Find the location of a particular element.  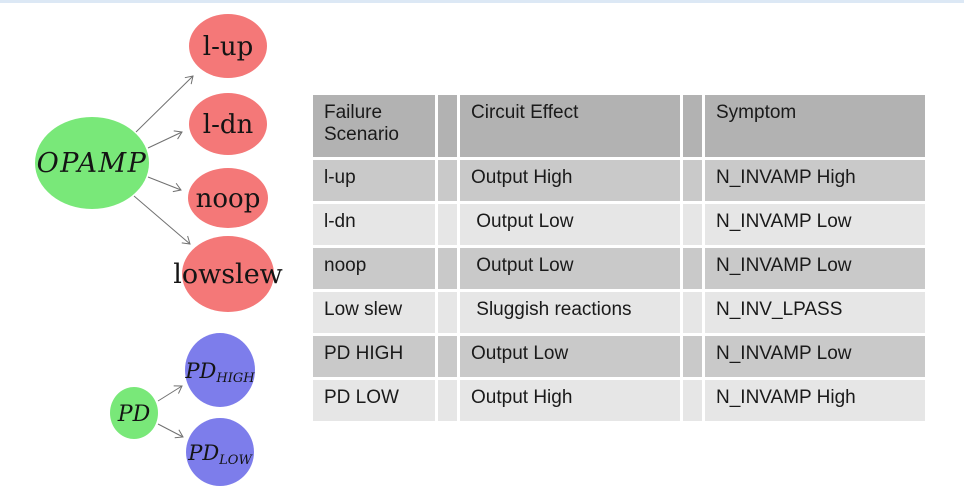

cell-scenario: Low slew is located at coordinates (374, 313).